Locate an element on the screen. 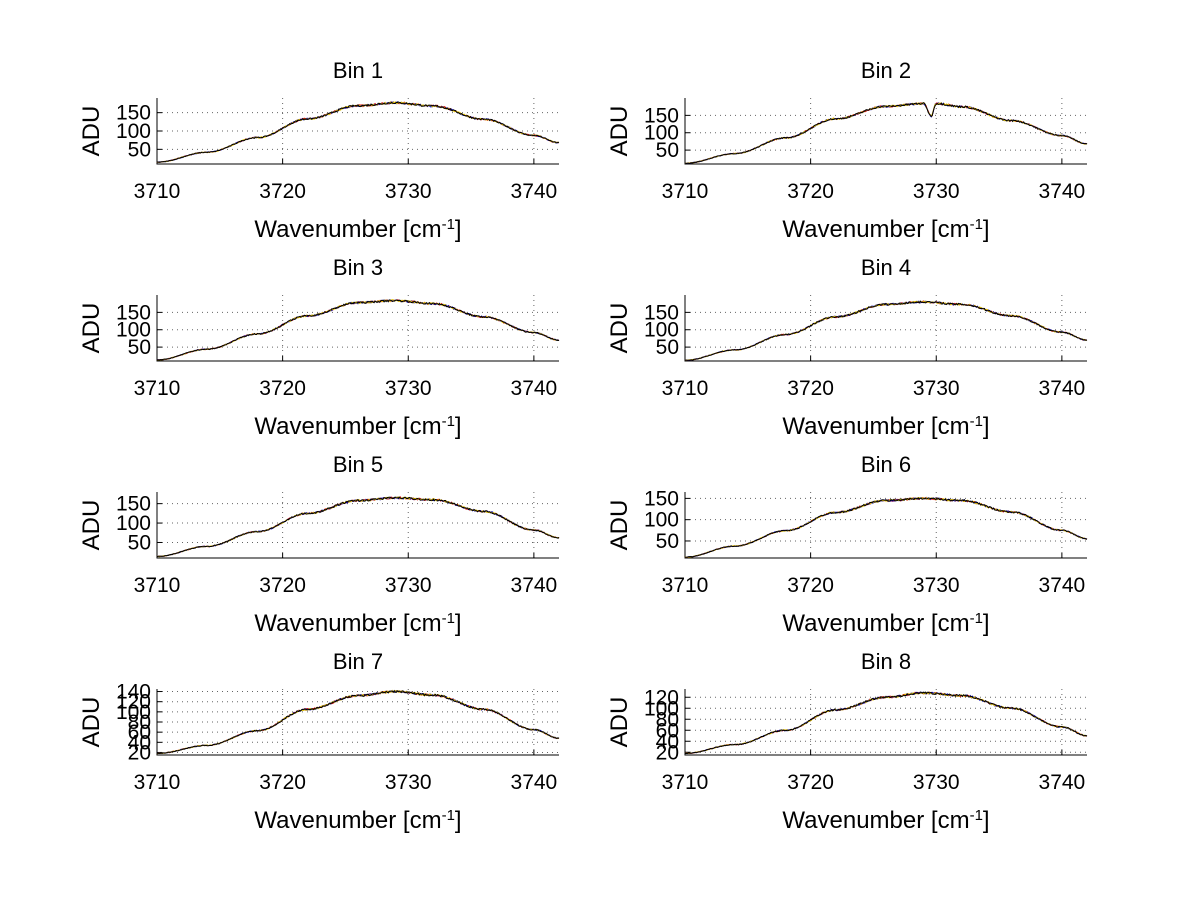  subplot-title: Bin 1 is located at coordinates (358, 70).